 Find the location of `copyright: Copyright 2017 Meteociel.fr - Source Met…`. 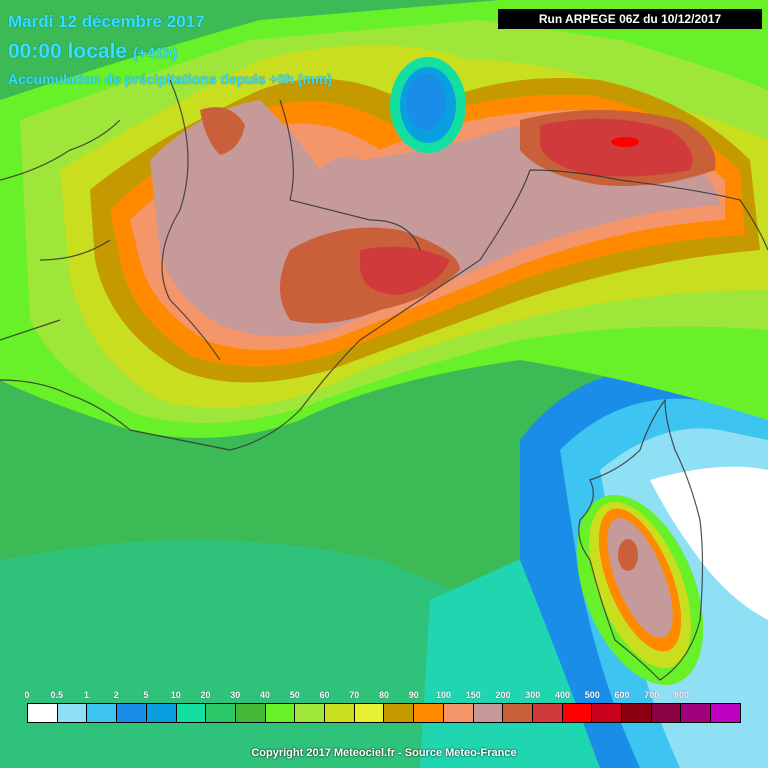

copyright: Copyright 2017 Meteociel.fr - Source Met… is located at coordinates (384, 753).